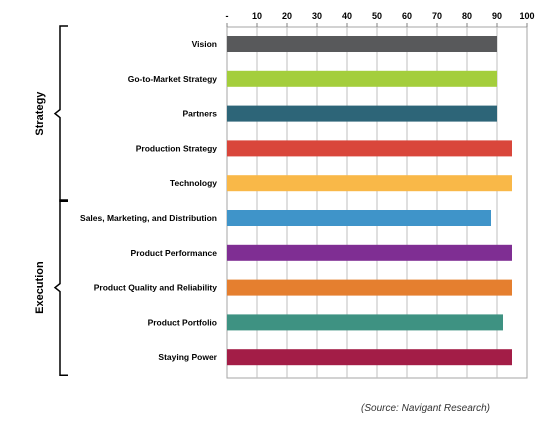 The image size is (550, 429). Describe the element at coordinates (526, 16) in the screenshot. I see `x-tick-label: 100` at that location.